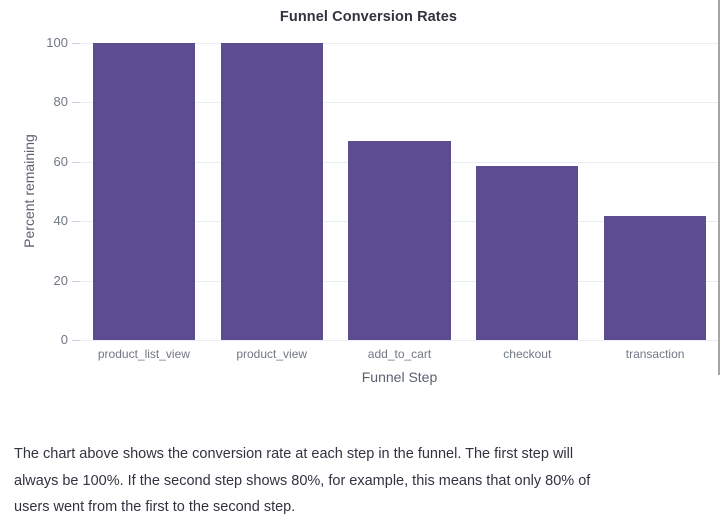 This screenshot has height=519, width=721. Describe the element at coordinates (271, 191) in the screenshot. I see `bar-product_view` at that location.